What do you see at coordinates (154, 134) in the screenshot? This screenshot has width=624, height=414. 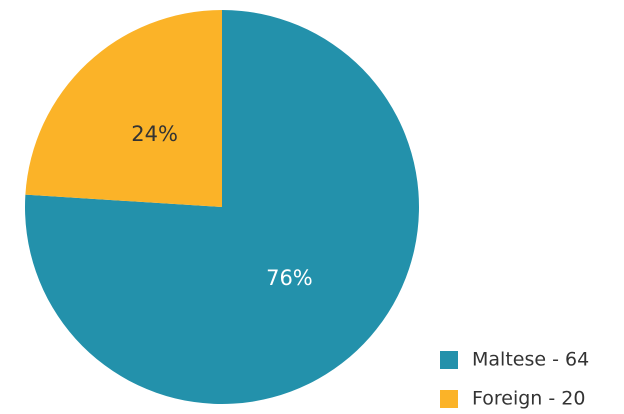 I see `slice-label: 24%` at bounding box center [154, 134].